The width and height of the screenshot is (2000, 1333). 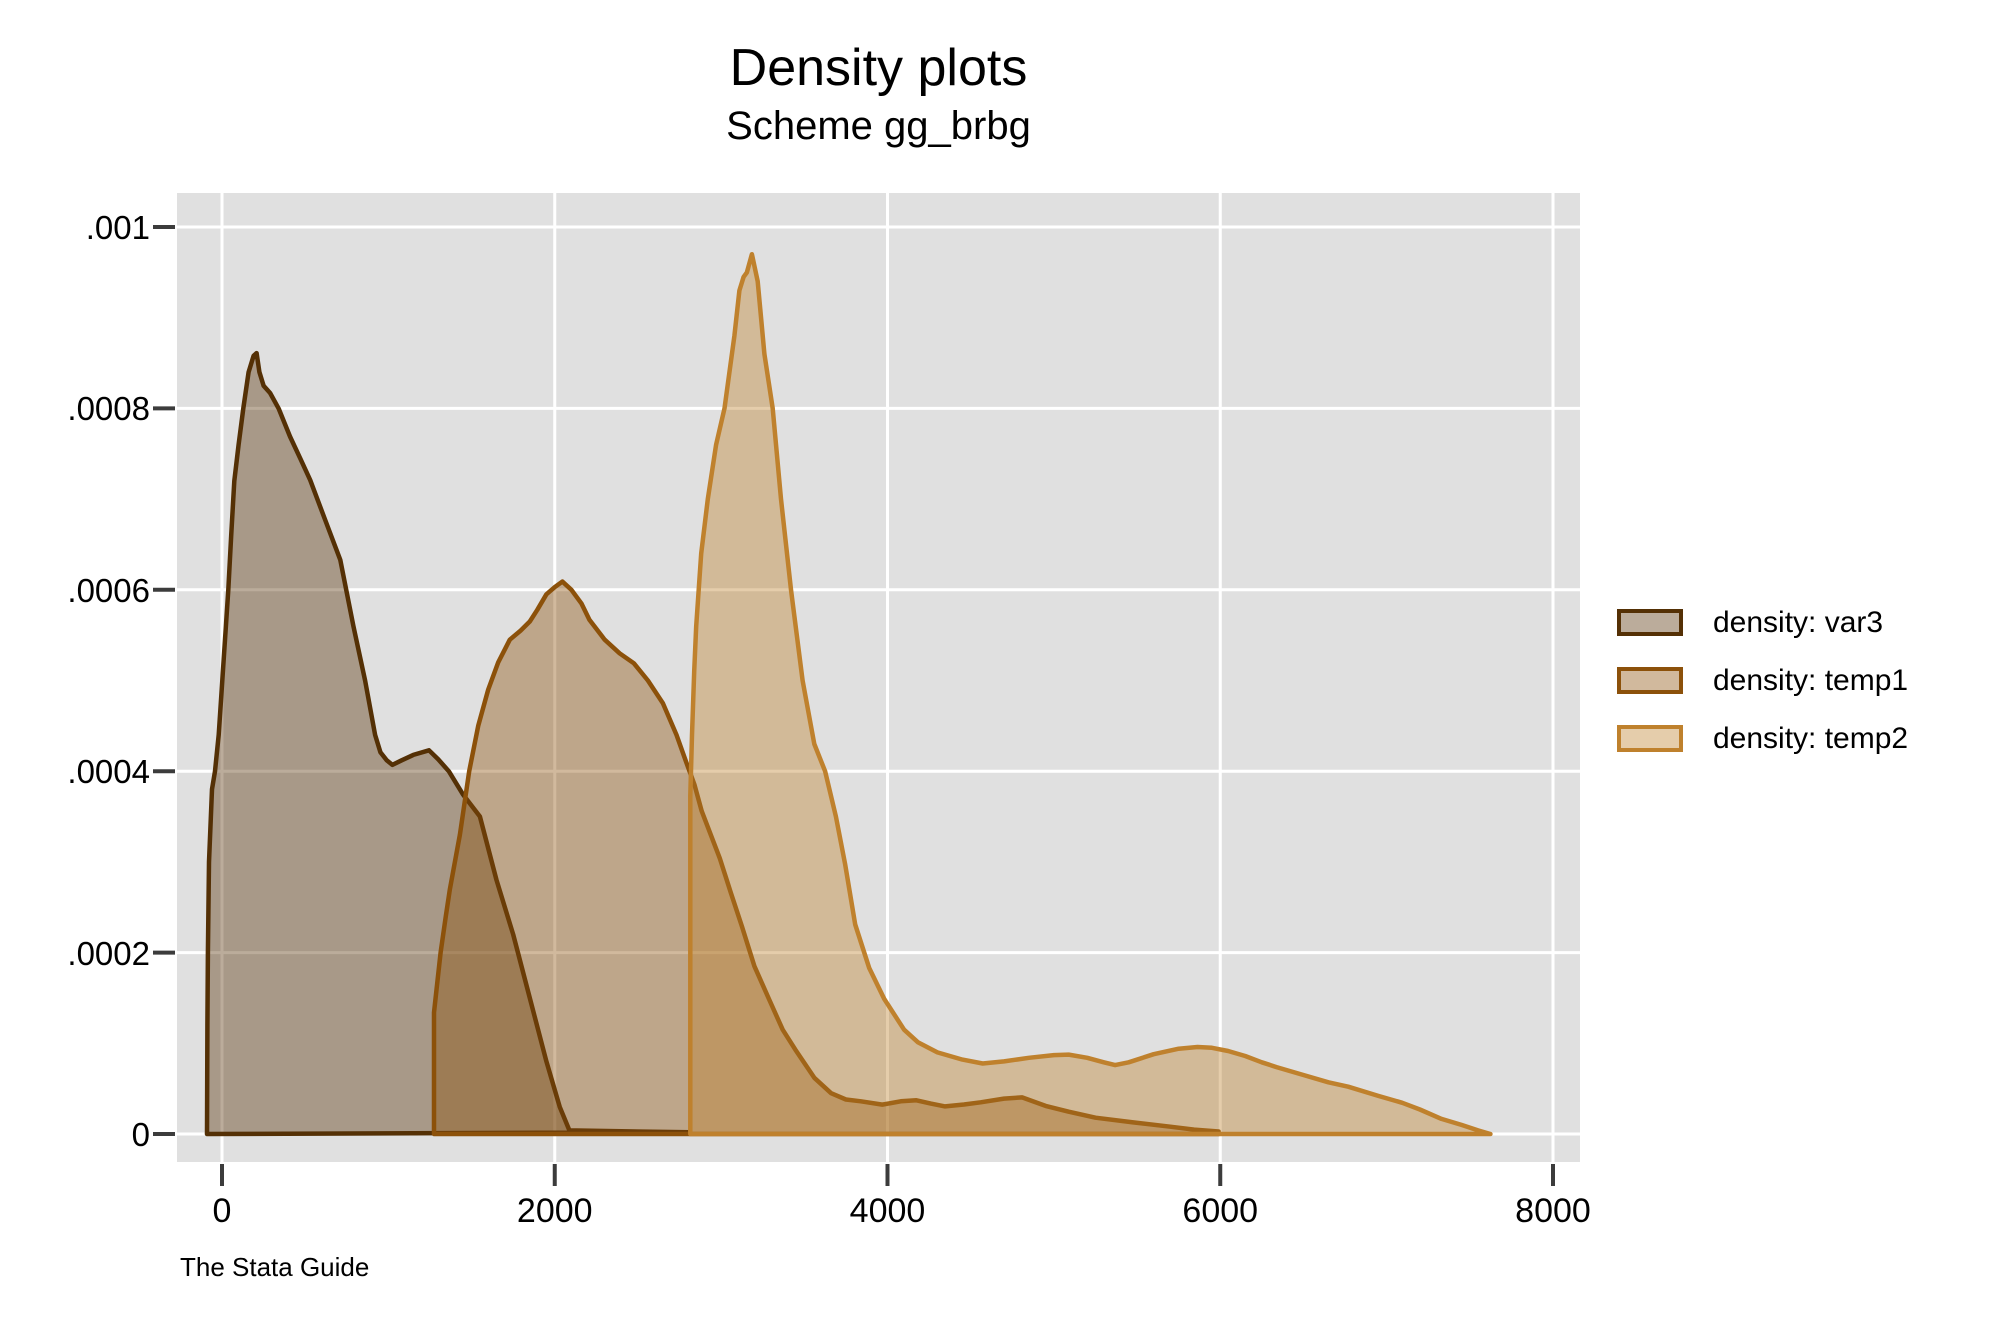 I want to click on x-tick-label: 0, so click(x=222, y=1211).